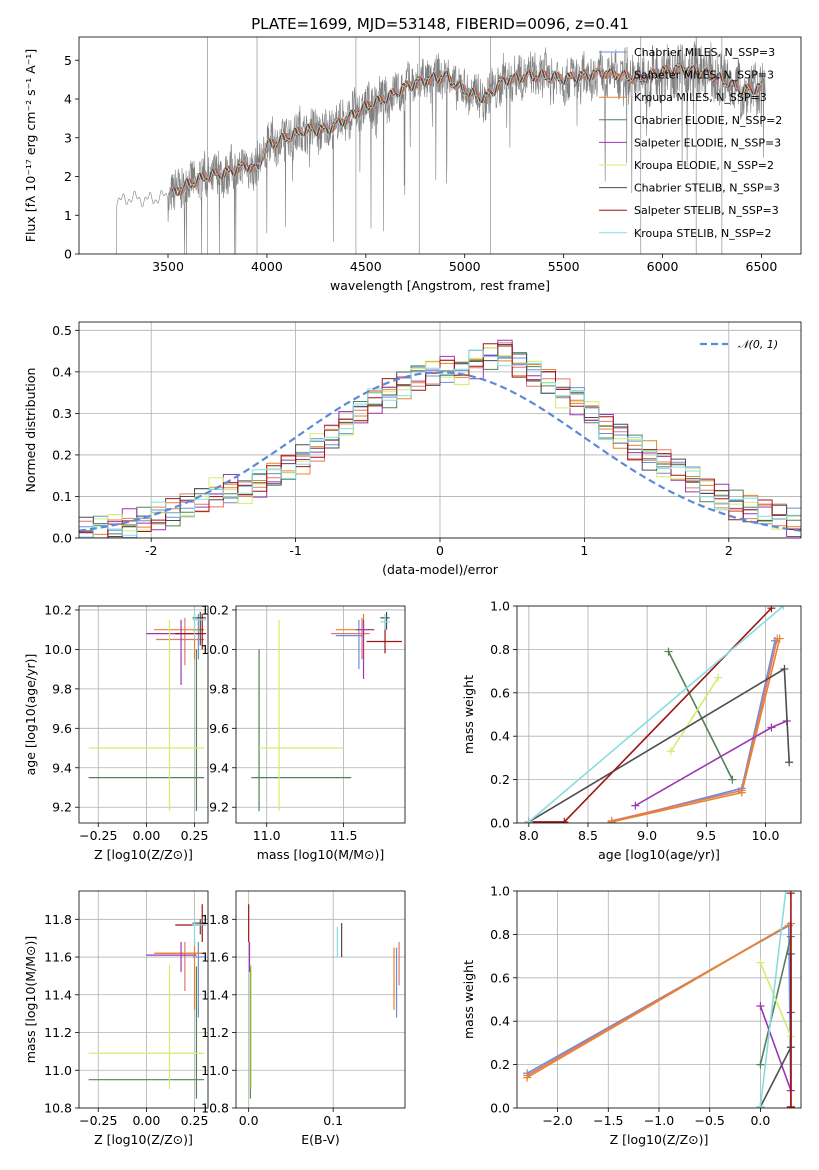 The height and width of the screenshot is (1170, 819). Describe the element at coordinates (62, 728) in the screenshot. I see `y-tick-label: 9.6` at that location.